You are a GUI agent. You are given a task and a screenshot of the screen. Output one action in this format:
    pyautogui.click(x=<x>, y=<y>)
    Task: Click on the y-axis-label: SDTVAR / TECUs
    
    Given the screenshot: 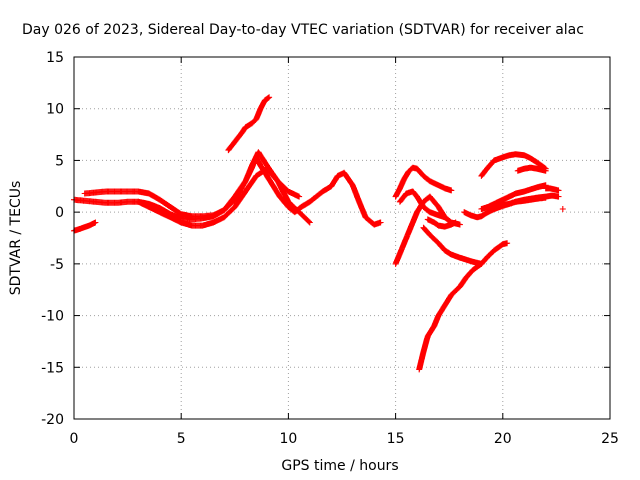 What is the action you would take?
    pyautogui.click(x=16, y=238)
    